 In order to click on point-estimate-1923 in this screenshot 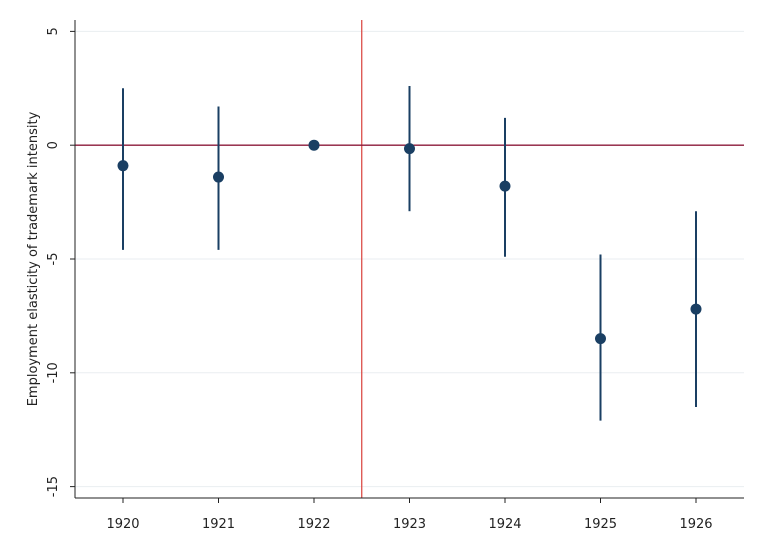, I will do `click(409, 149)`.